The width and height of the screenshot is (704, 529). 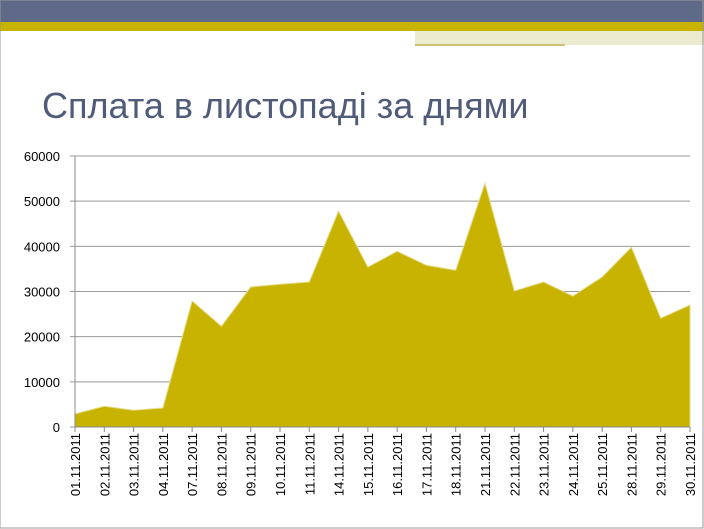 What do you see at coordinates (42, 337) in the screenshot?
I see `y-tick-label: 20000` at bounding box center [42, 337].